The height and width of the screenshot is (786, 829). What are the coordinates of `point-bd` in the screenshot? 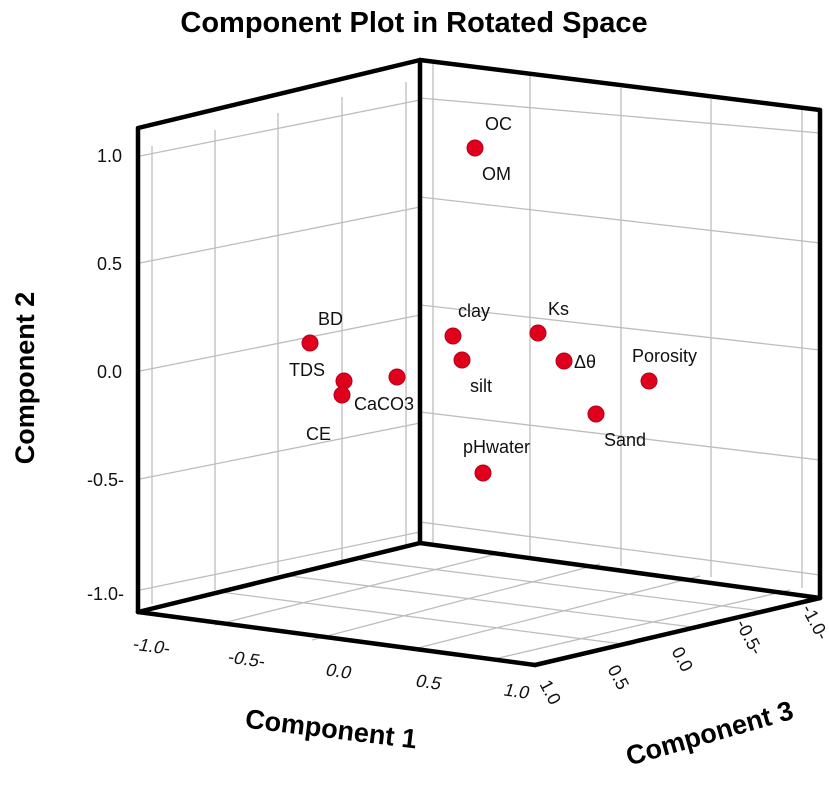 It's located at (310, 343).